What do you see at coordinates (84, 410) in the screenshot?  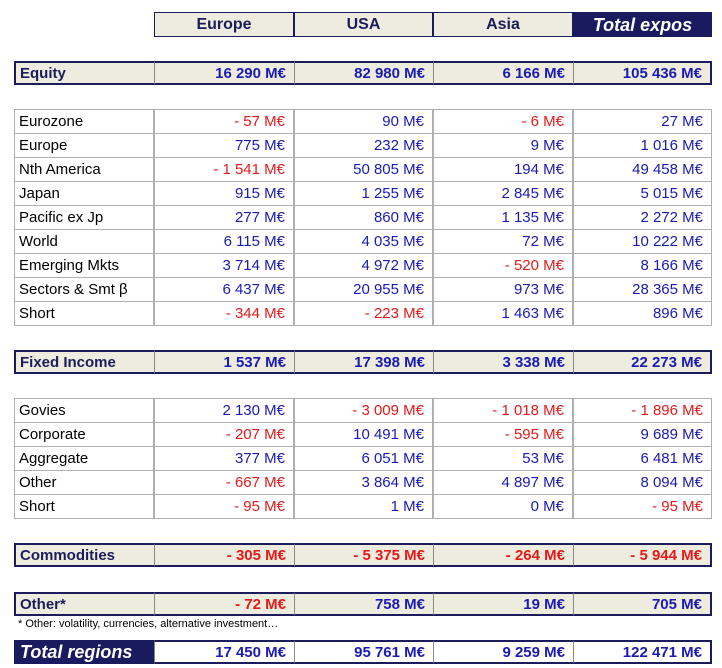 I see `row-label: Govies` at bounding box center [84, 410].